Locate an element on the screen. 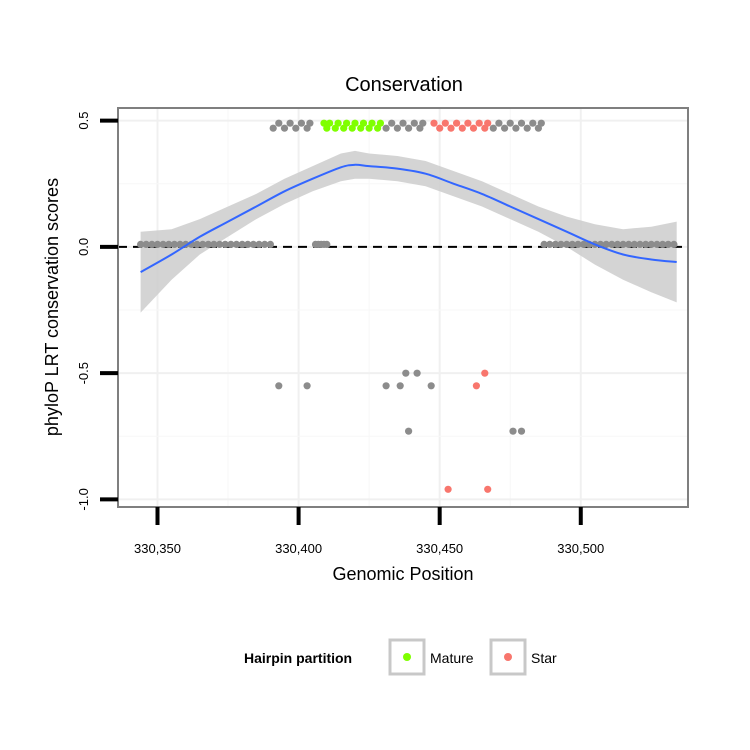 This screenshot has height=750, width=750. series-star is located at coordinates (461, 306).